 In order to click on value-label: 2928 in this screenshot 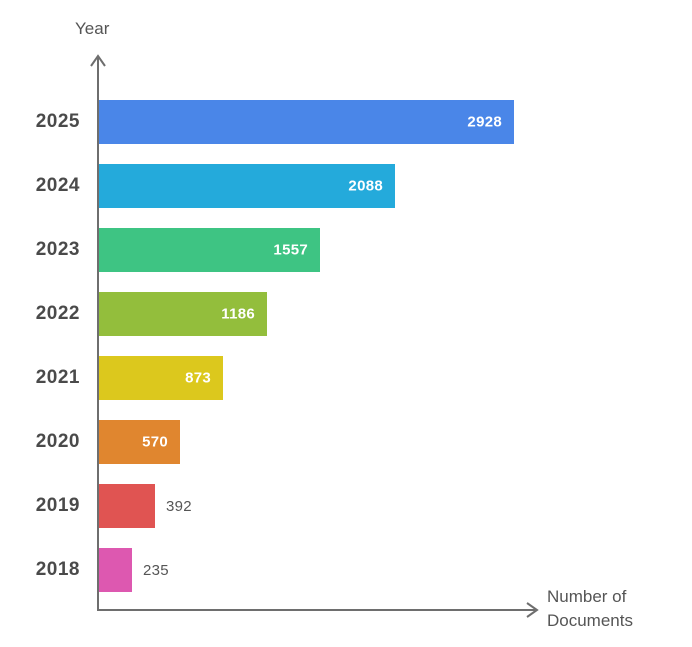, I will do `click(484, 122)`.